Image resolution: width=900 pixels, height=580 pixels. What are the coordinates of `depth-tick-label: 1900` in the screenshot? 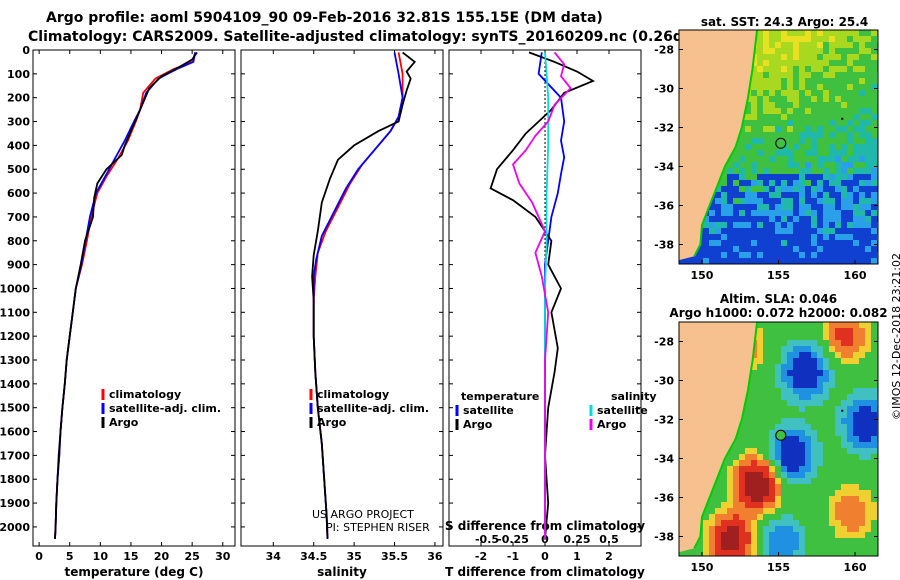 It's located at (15, 503).